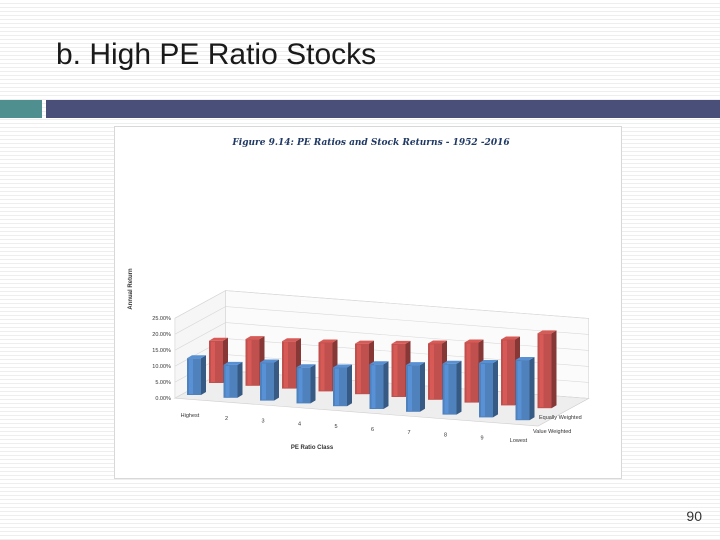  Describe the element at coordinates (190, 416) in the screenshot. I see `x-tick-label: Highest` at that location.